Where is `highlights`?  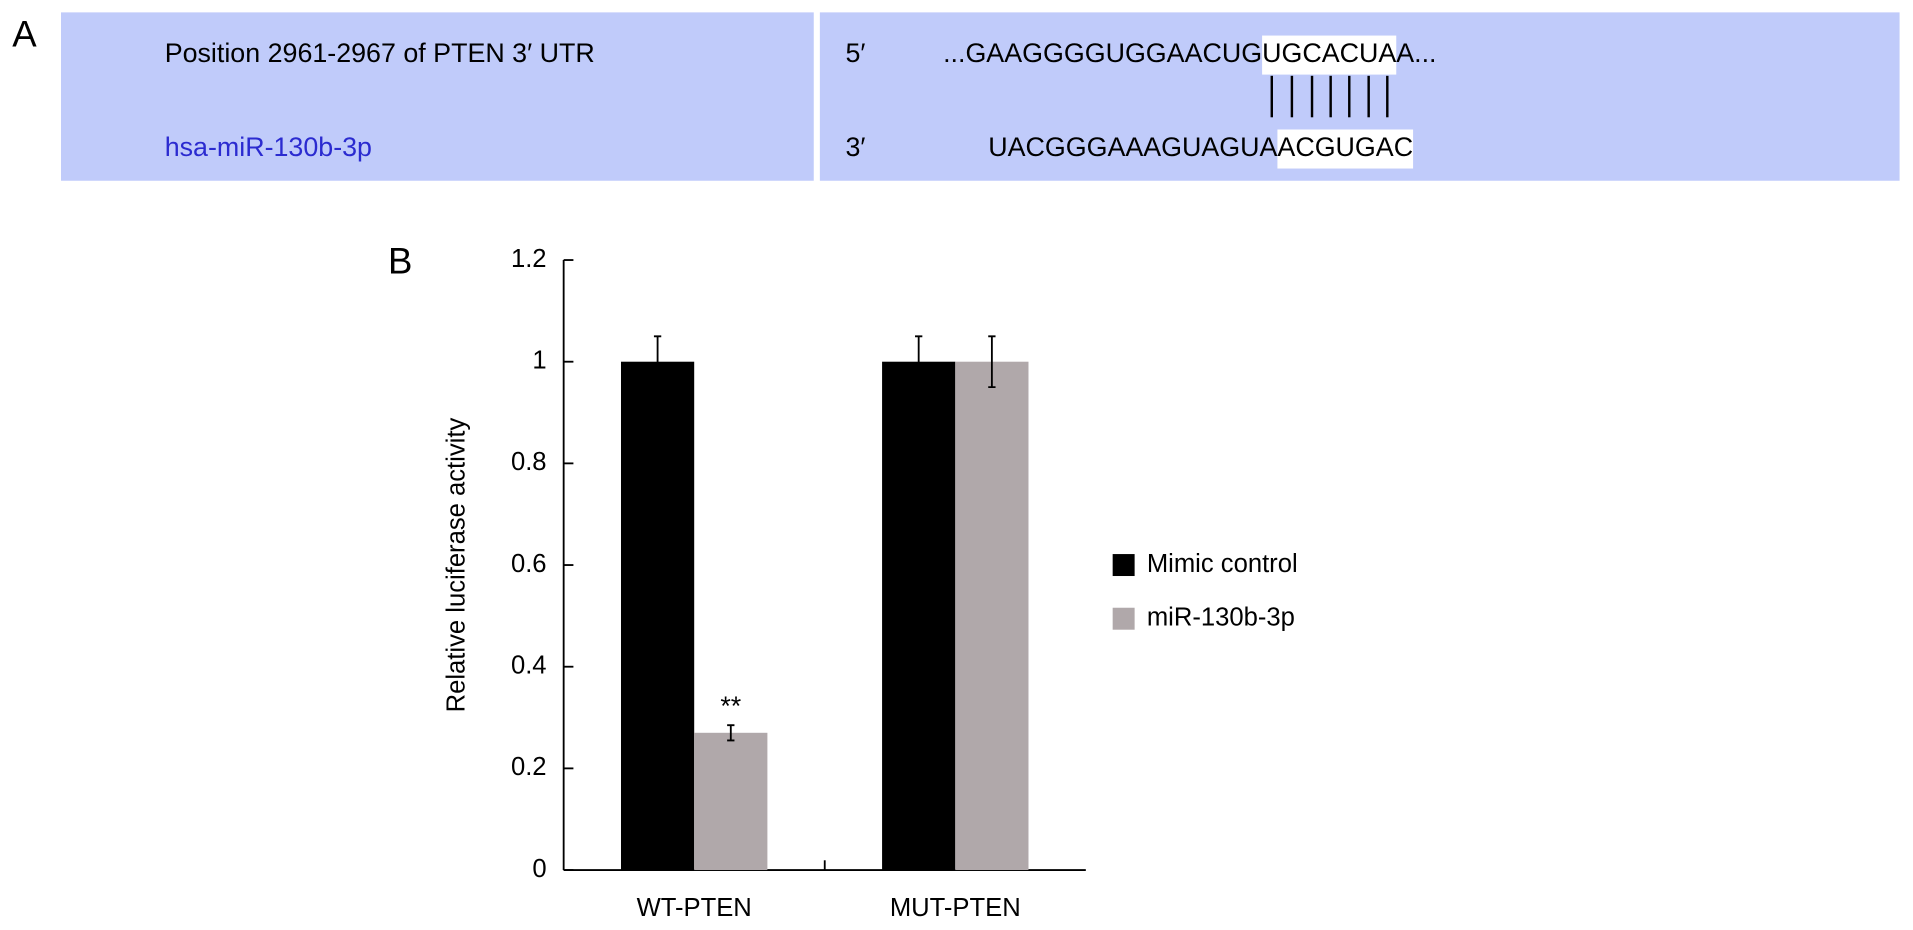
highlights is located at coordinates (1338, 102).